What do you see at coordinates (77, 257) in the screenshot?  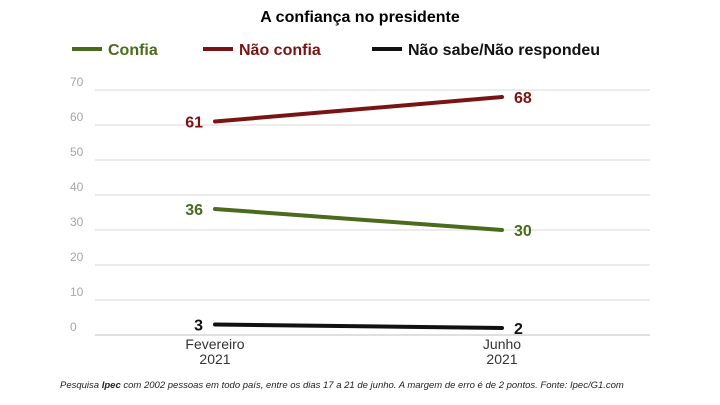 I see `y-tick-label-20: 20` at bounding box center [77, 257].